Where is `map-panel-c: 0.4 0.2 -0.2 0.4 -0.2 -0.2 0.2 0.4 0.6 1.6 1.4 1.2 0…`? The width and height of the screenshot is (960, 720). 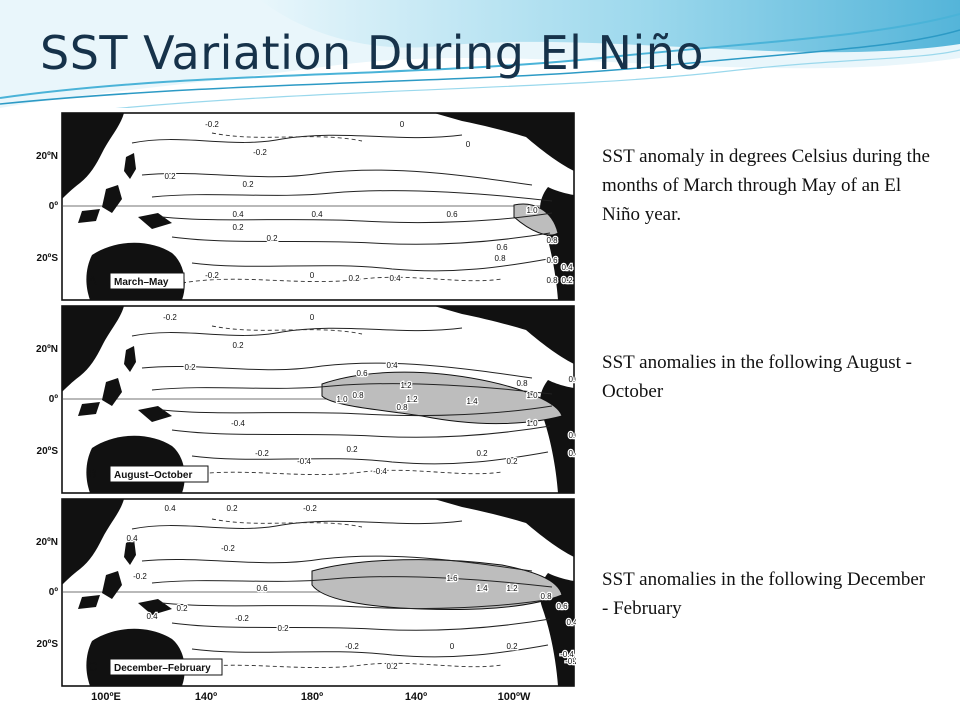 map-panel-c: 0.4 0.2 -0.2 0.4 -0.2 -0.2 0.2 0.4 0.6 1.6 1.4 1.2 0… is located at coordinates (306, 592).